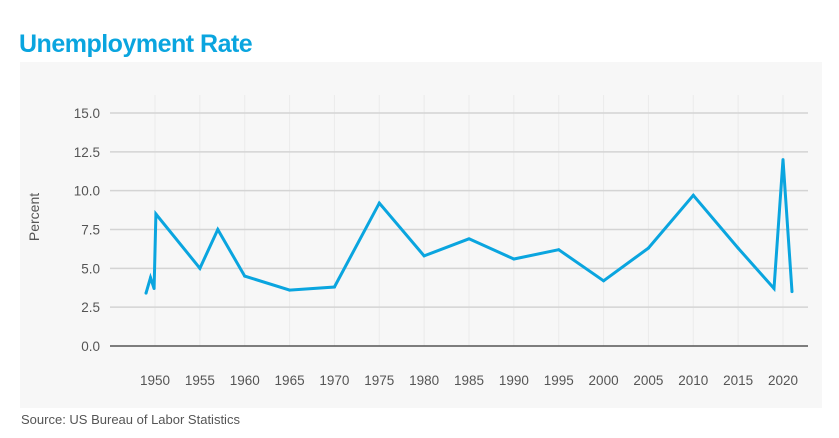  Describe the element at coordinates (34, 217) in the screenshot. I see `y-axis-label: Percent` at that location.